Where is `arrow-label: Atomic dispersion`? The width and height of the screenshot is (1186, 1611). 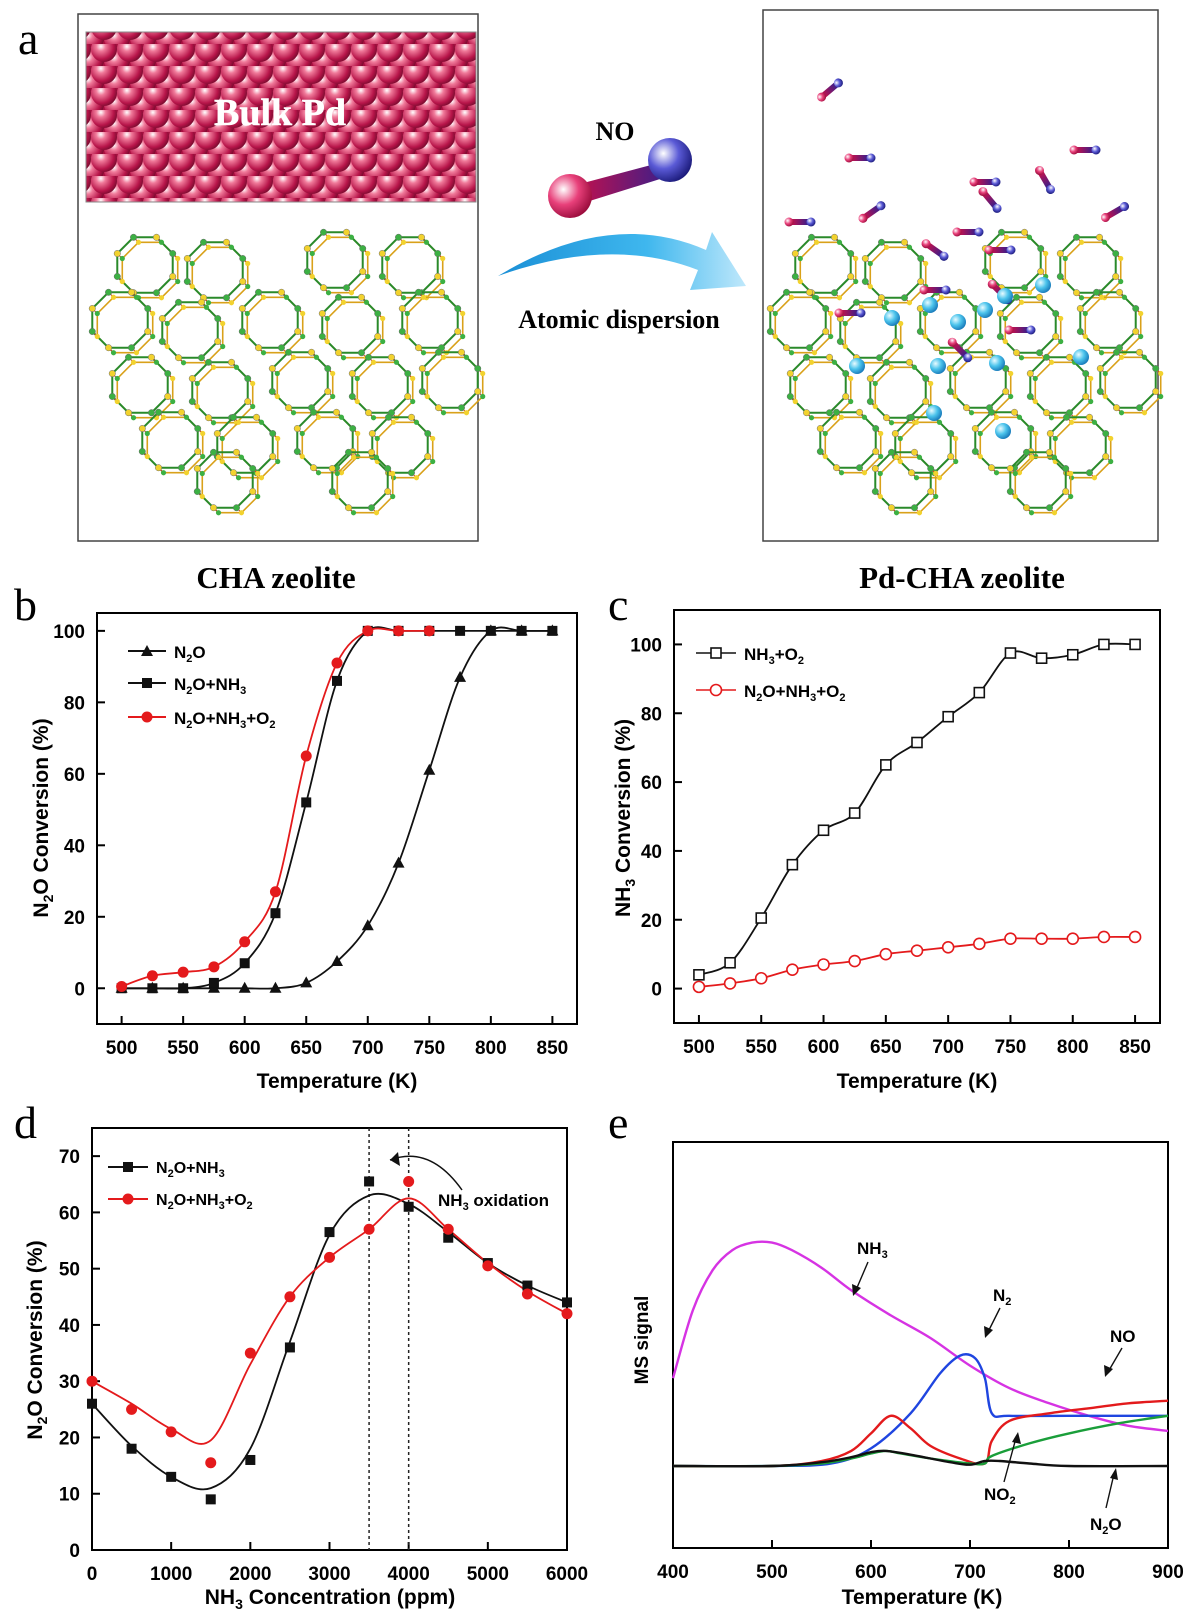
arrow-label: Atomic dispersion is located at coordinates (619, 319).